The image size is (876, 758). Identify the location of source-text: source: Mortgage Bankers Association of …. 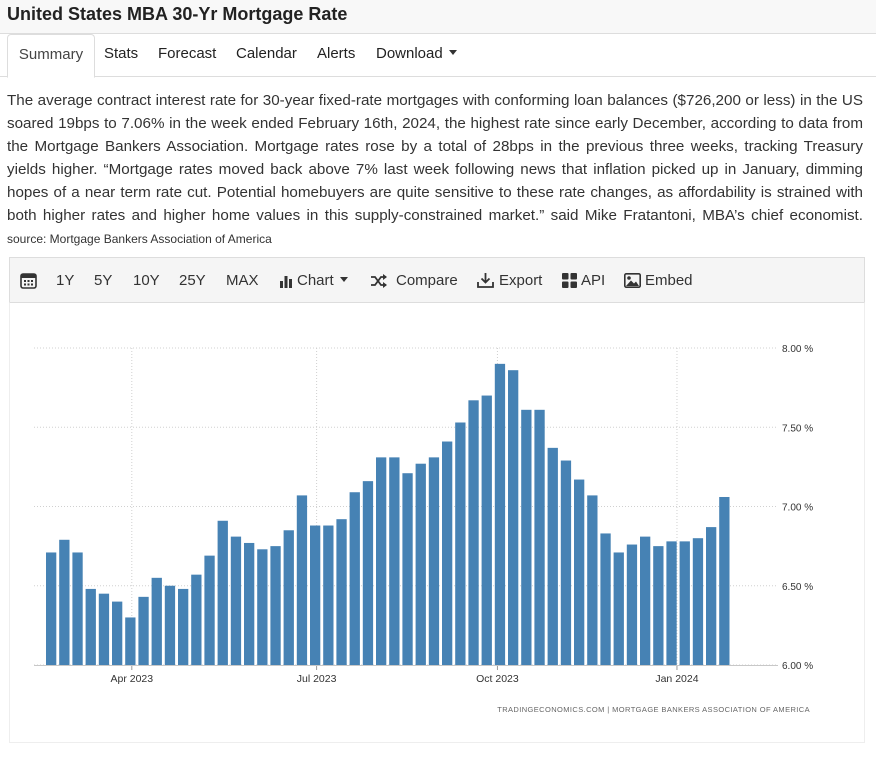
(139, 239).